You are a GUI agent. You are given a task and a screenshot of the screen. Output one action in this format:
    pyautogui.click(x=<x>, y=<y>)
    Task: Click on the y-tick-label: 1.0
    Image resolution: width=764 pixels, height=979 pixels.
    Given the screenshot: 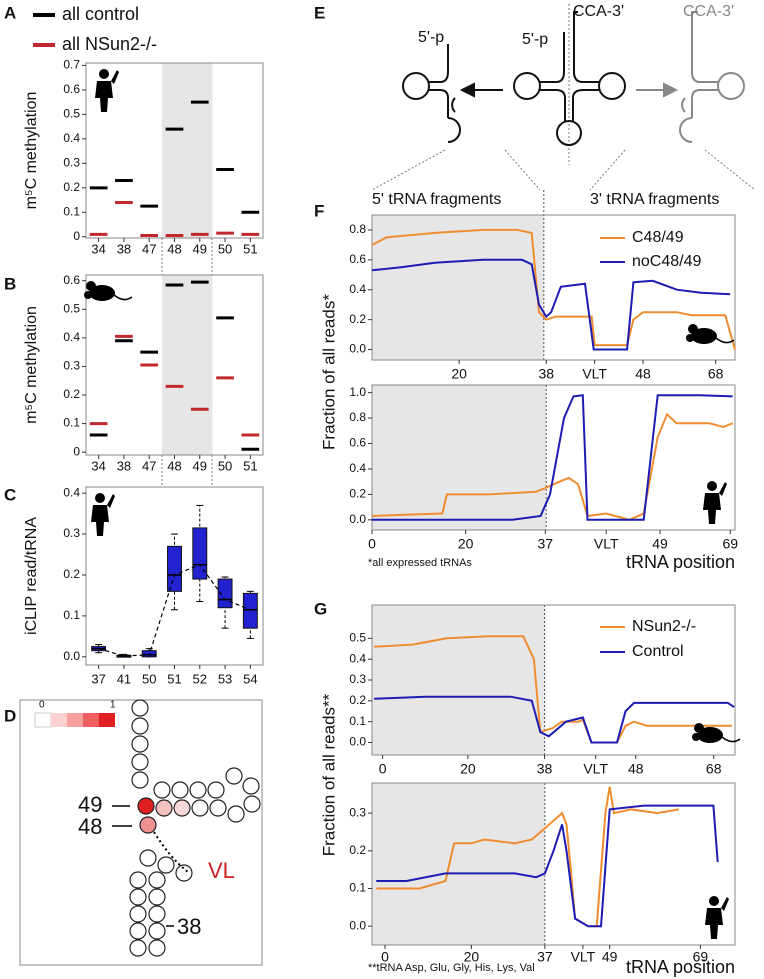 What is the action you would take?
    pyautogui.click(x=357, y=392)
    